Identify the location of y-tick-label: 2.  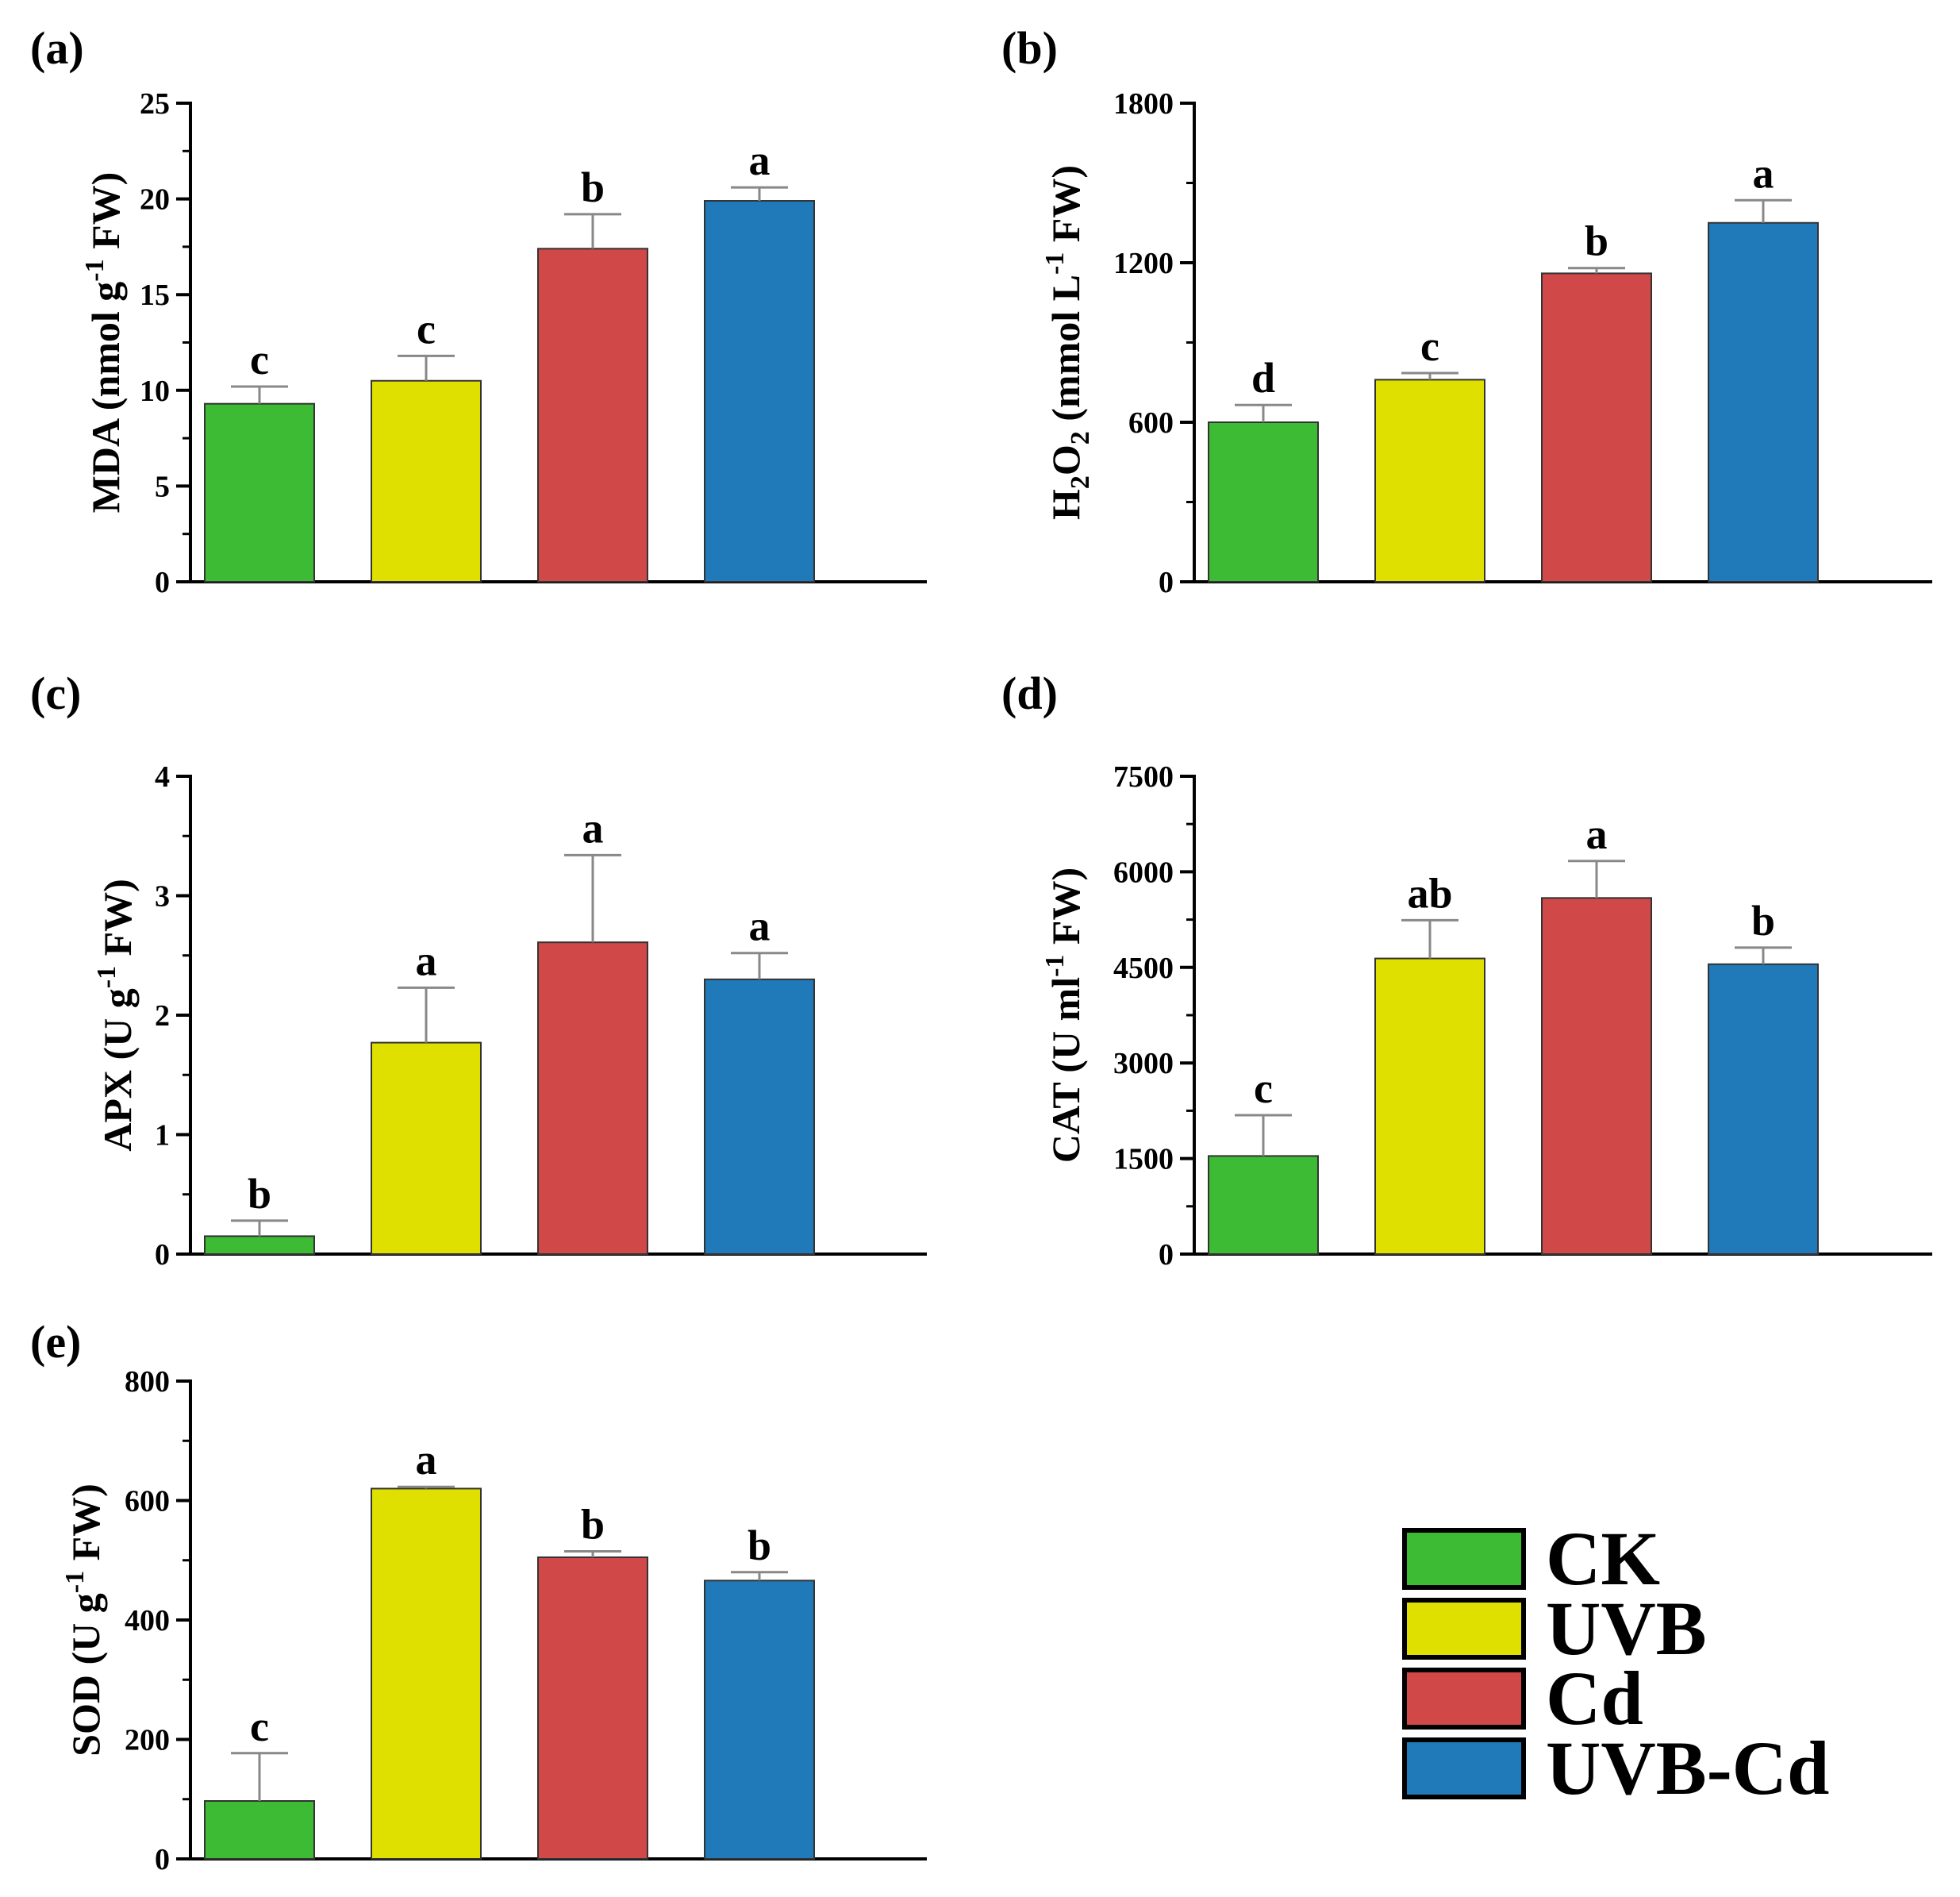
(162, 1016).